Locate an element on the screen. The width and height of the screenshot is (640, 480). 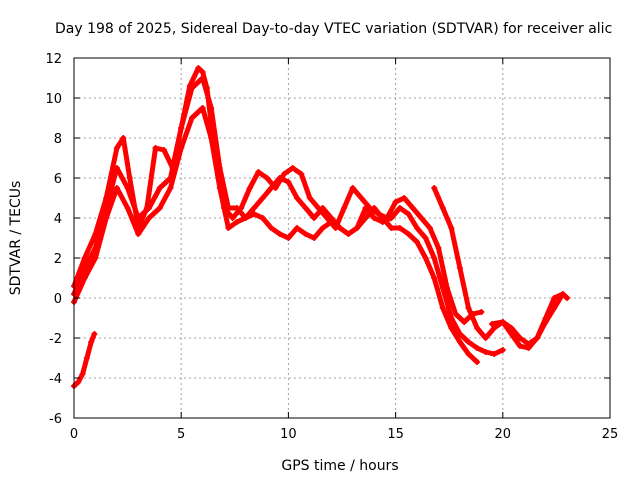
y-tick-label: 6 is located at coordinates (58, 179).